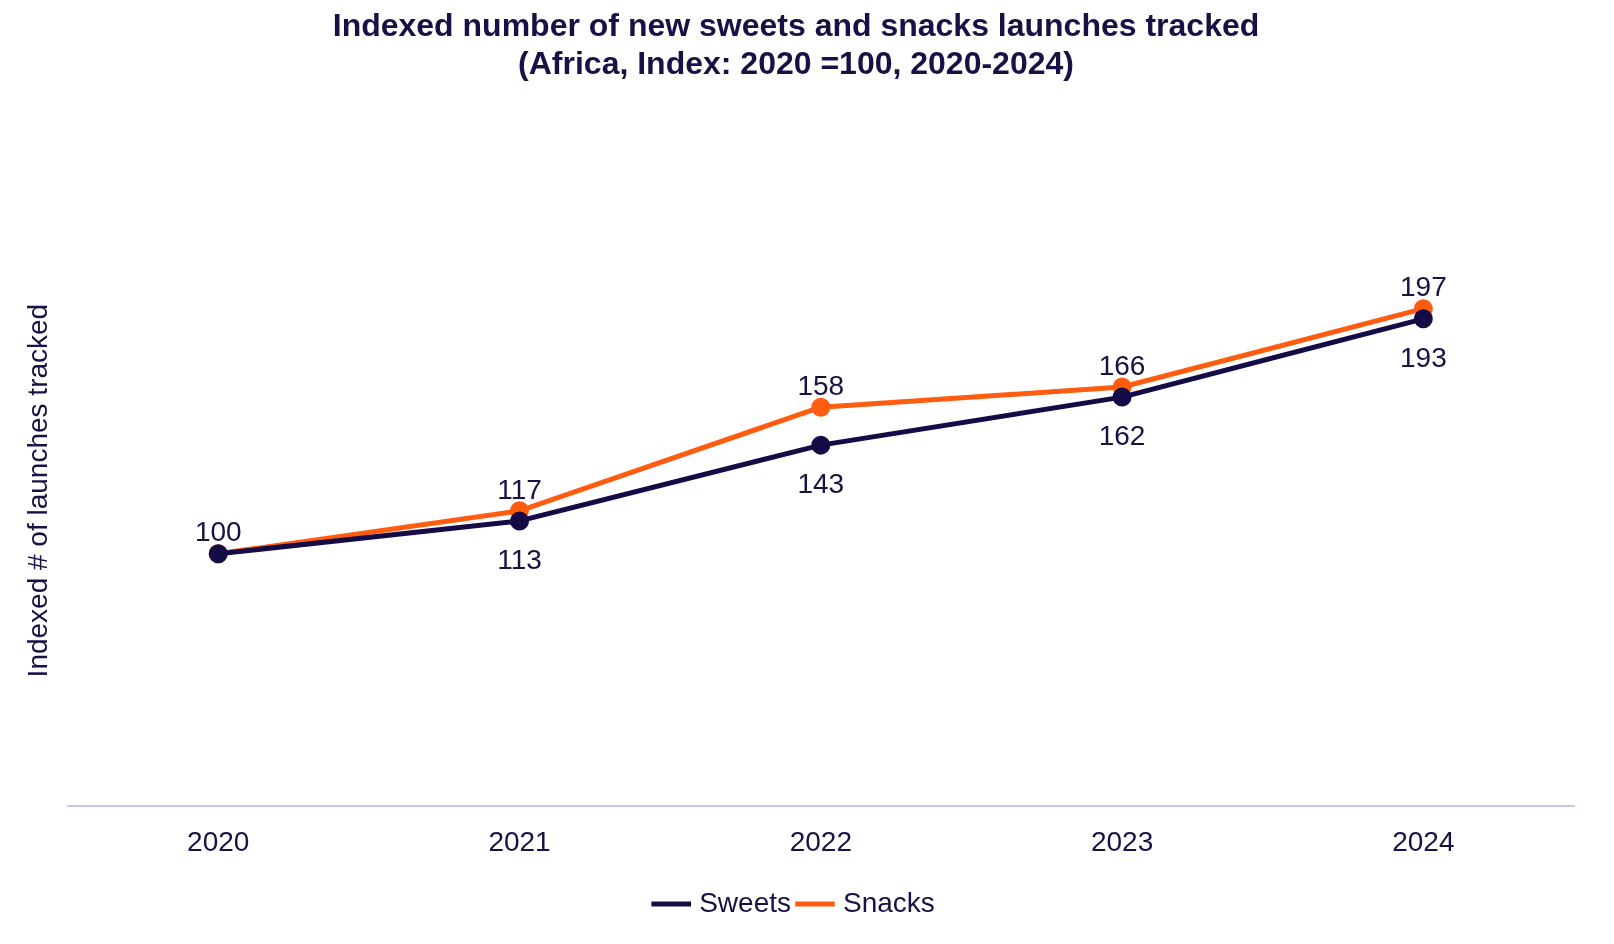 The width and height of the screenshot is (1614, 944). I want to click on legend-label: Sweets, so click(745, 902).